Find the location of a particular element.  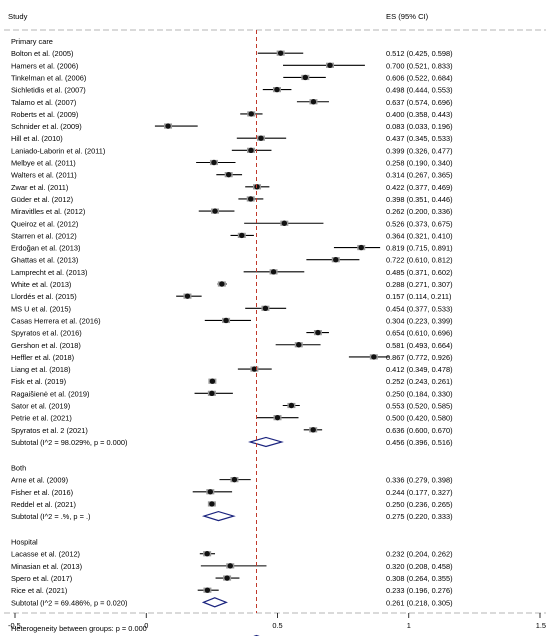

effect-size-text: 0.512 (0.425, 0.598) is located at coordinates (419, 53).